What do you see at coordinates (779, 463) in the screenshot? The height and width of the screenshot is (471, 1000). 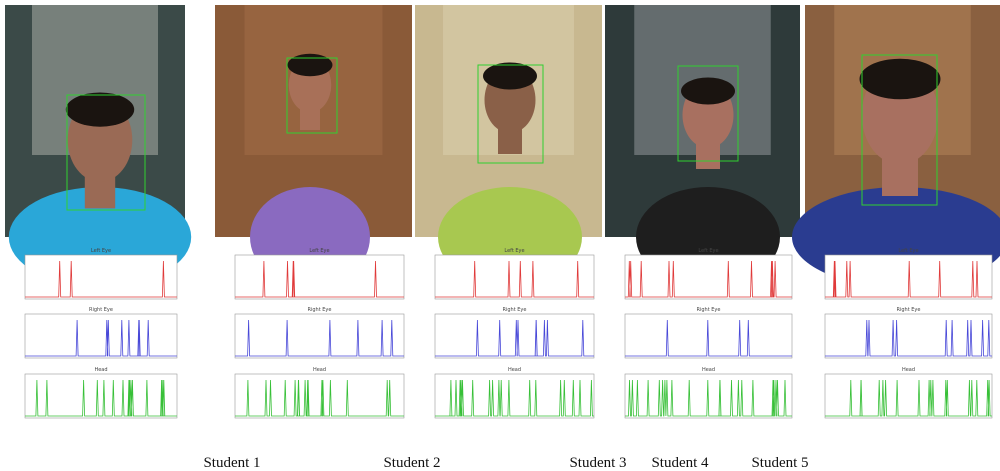 I see `student-caption: Student 5` at bounding box center [779, 463].